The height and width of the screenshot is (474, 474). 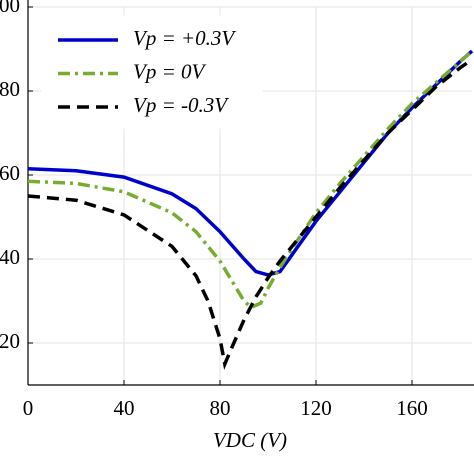 What do you see at coordinates (181, 105) in the screenshot?
I see `legend-label: Vp = -0.3V` at bounding box center [181, 105].